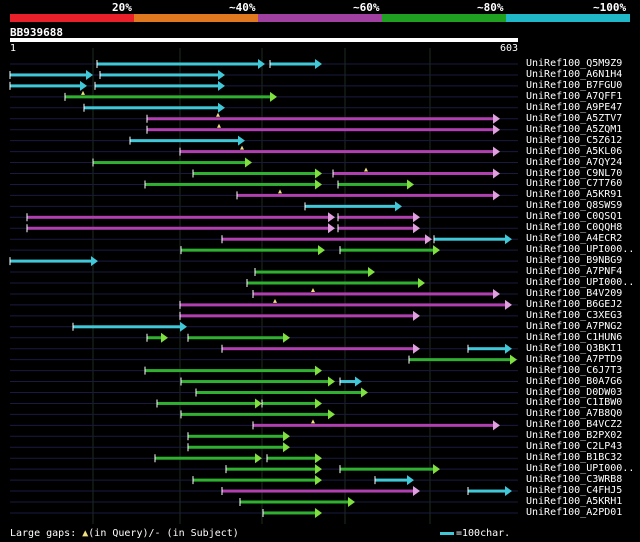 The image size is (640, 542). What do you see at coordinates (574, 436) in the screenshot?
I see `hit-label: UniRef100_B2PX02` at bounding box center [574, 436].